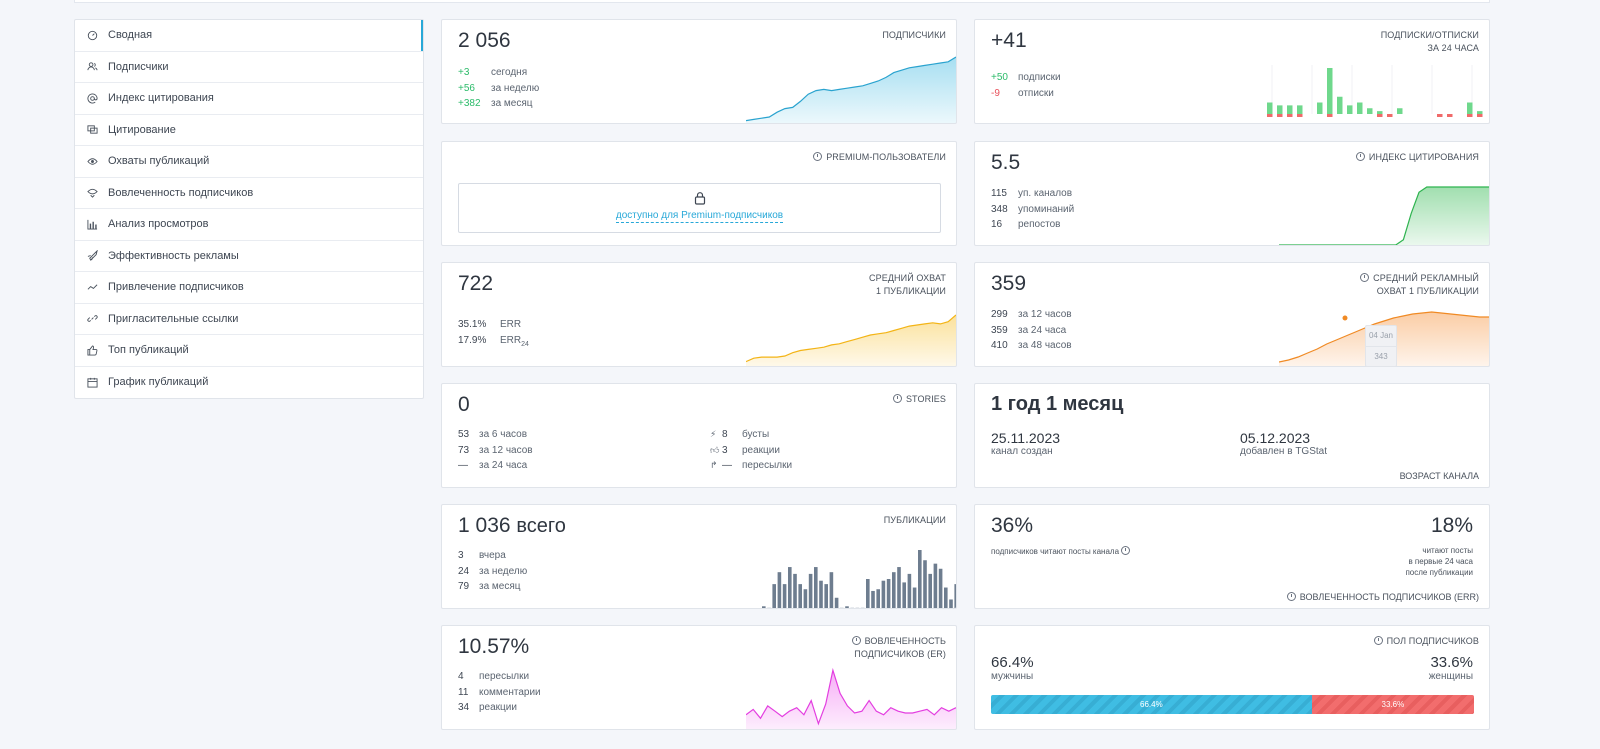 This screenshot has height=749, width=1600. I want to click on added-block: 05.12.2023 добавлен в TGStat, so click(1283, 443).